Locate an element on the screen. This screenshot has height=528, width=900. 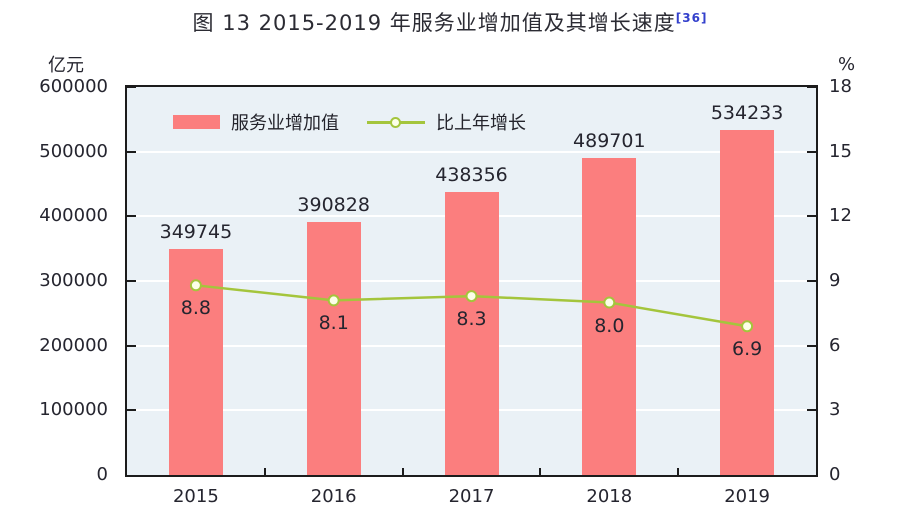
bar-2019 is located at coordinates (747, 302).